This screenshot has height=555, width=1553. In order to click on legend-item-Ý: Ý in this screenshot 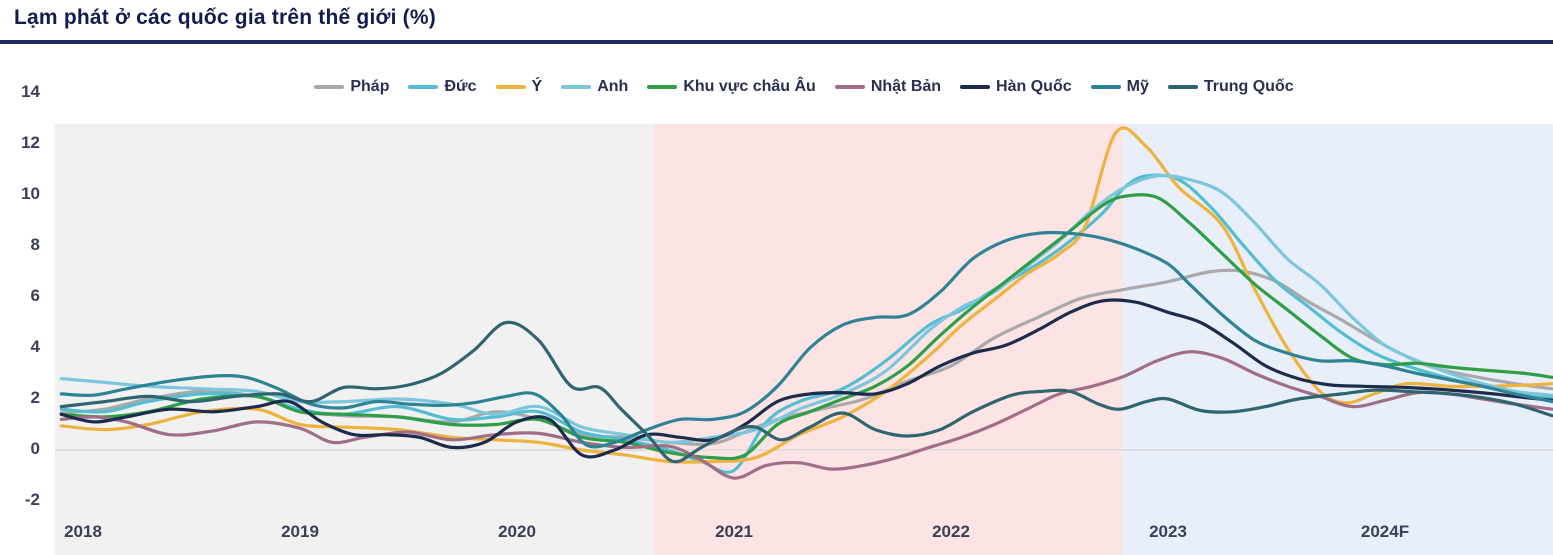, I will do `click(519, 87)`.